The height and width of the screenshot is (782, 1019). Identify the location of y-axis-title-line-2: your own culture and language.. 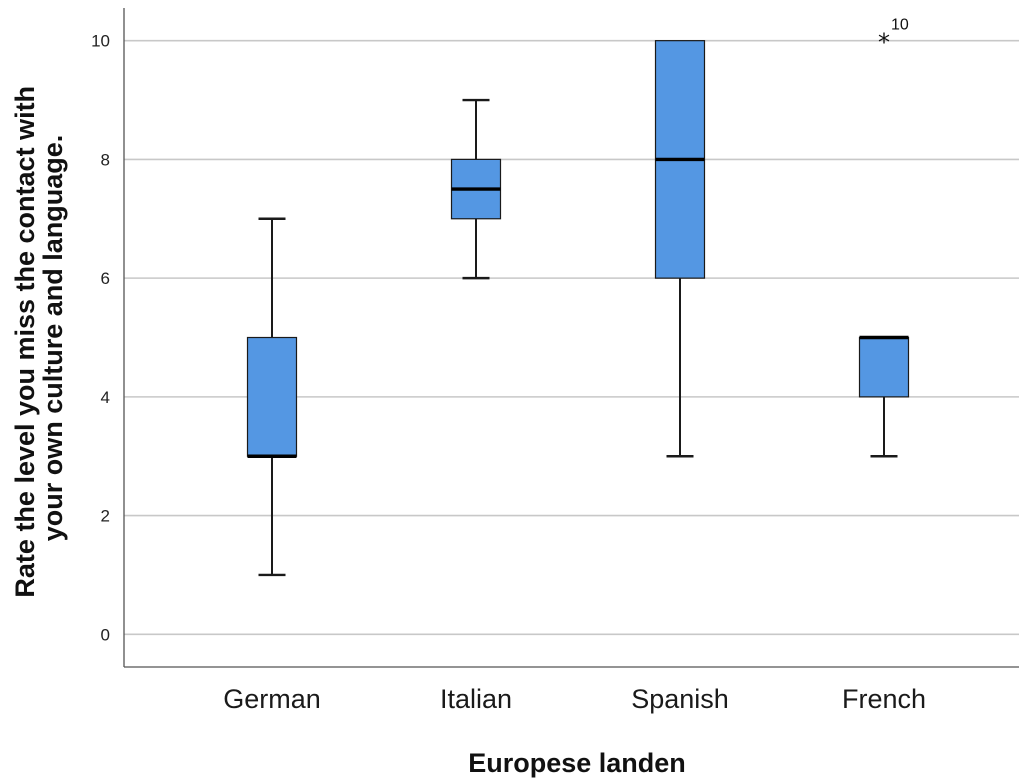
(53, 338).